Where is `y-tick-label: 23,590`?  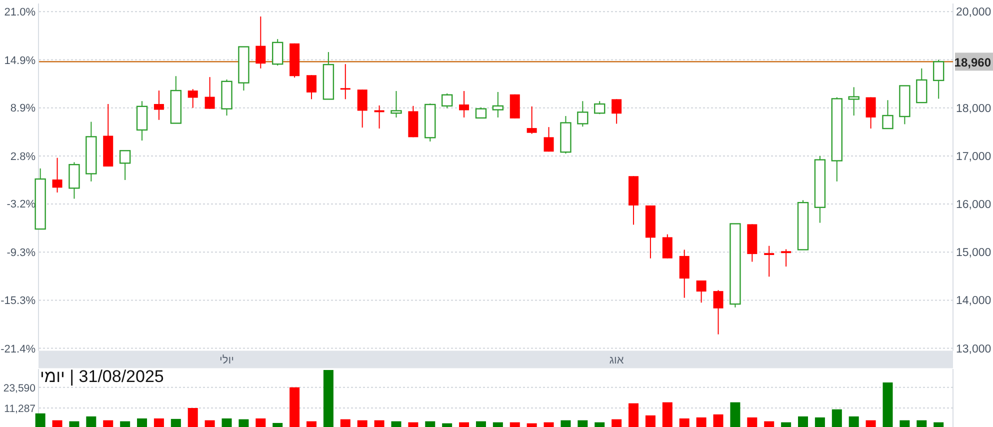
y-tick-label: 23,590 is located at coordinates (19, 388).